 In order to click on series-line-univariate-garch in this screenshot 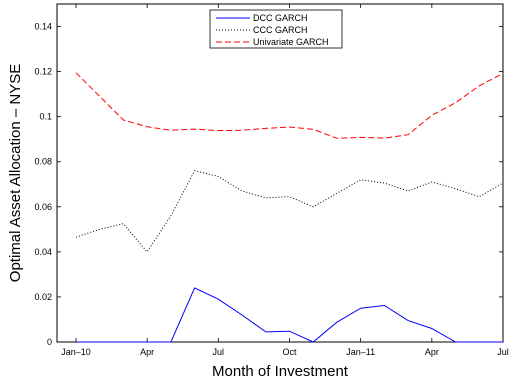, I will do `click(289, 105)`.